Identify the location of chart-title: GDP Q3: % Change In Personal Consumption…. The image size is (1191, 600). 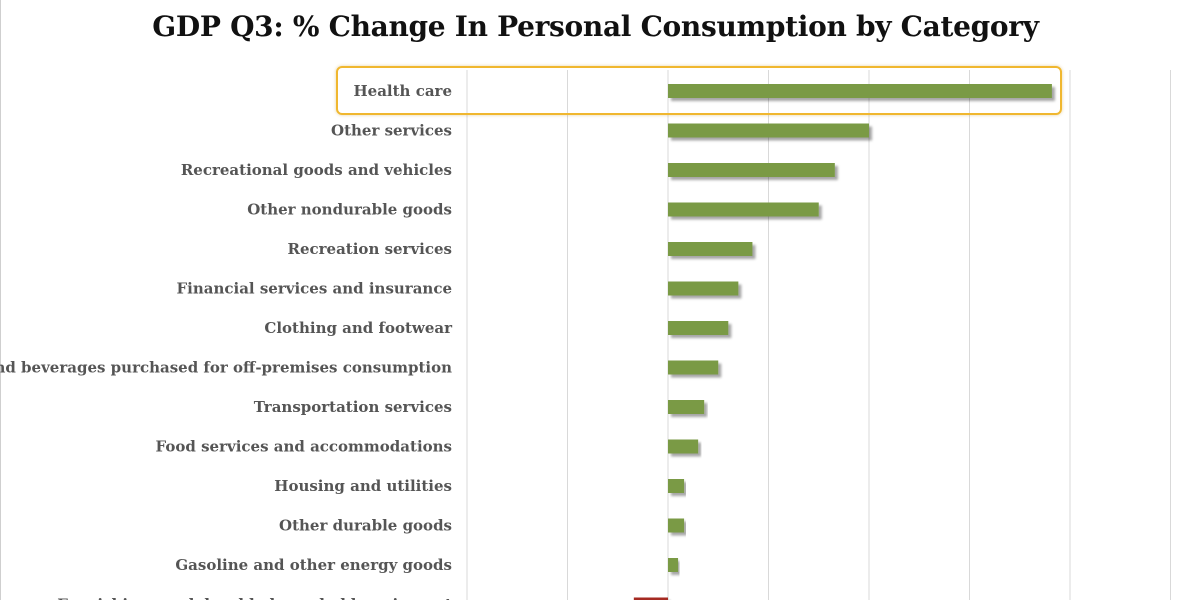
(595, 26).